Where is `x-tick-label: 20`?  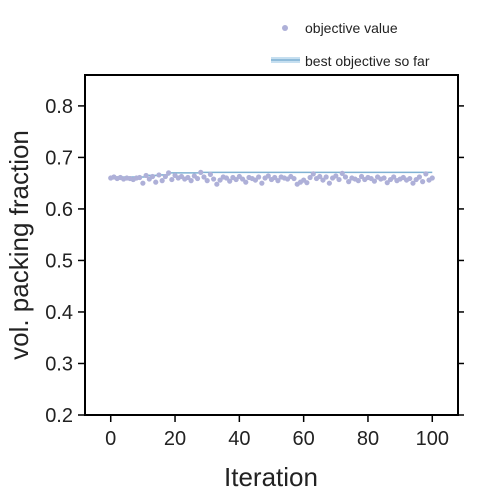 x-tick-label: 20 is located at coordinates (175, 439).